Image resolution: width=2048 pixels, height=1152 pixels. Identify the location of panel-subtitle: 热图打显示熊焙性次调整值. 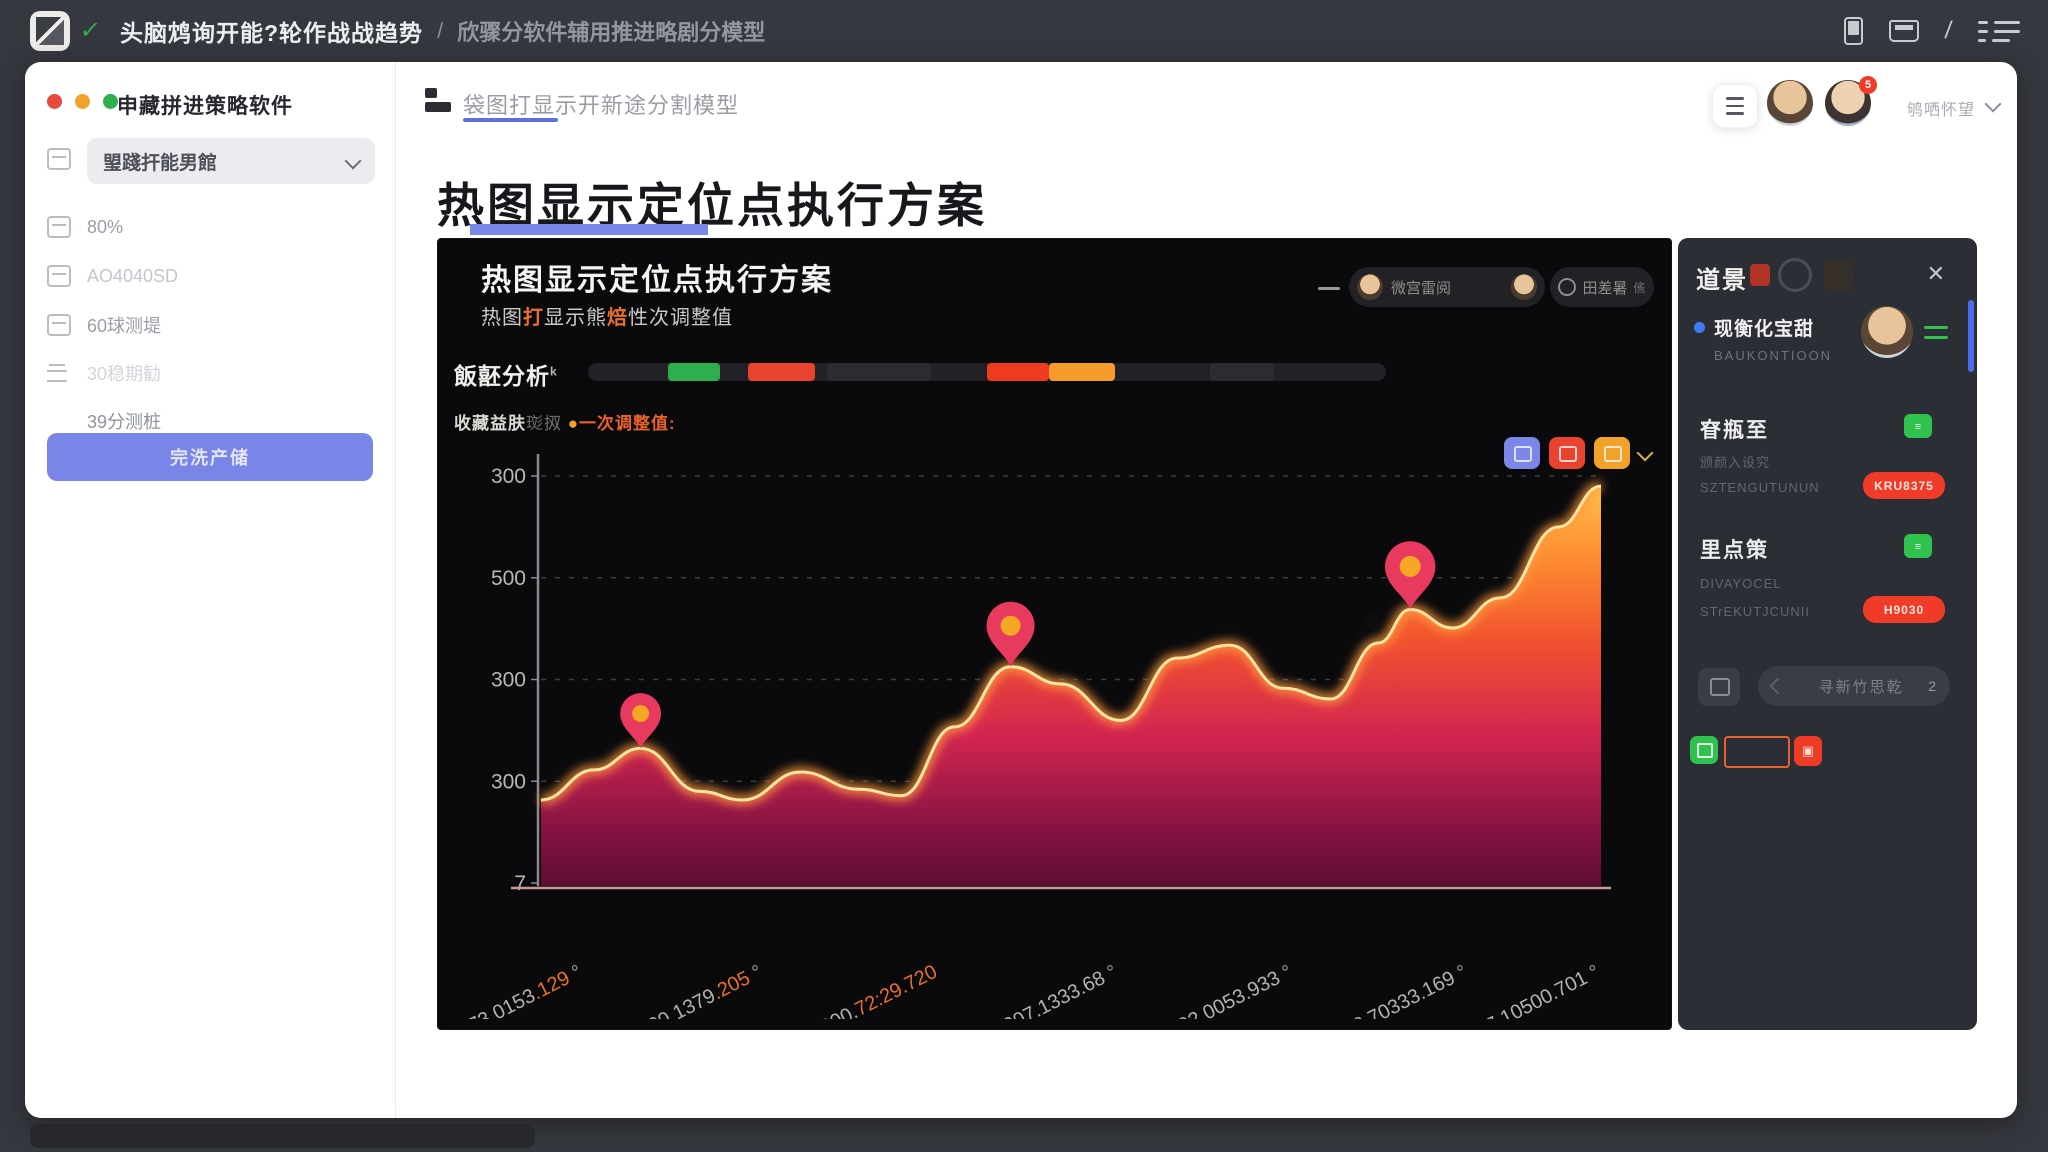
(607, 318).